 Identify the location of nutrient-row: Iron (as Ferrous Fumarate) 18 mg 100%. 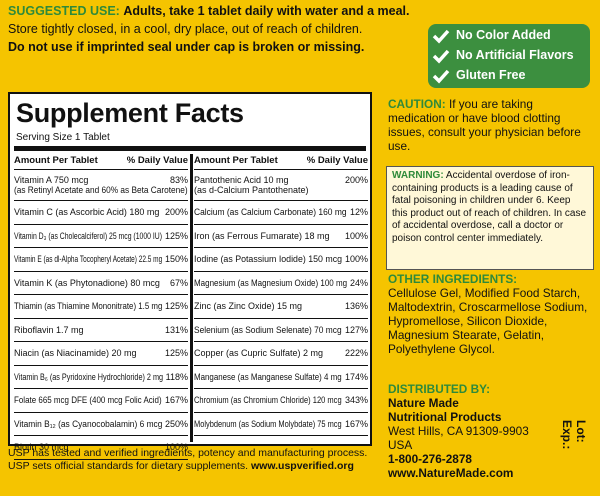
(281, 236).